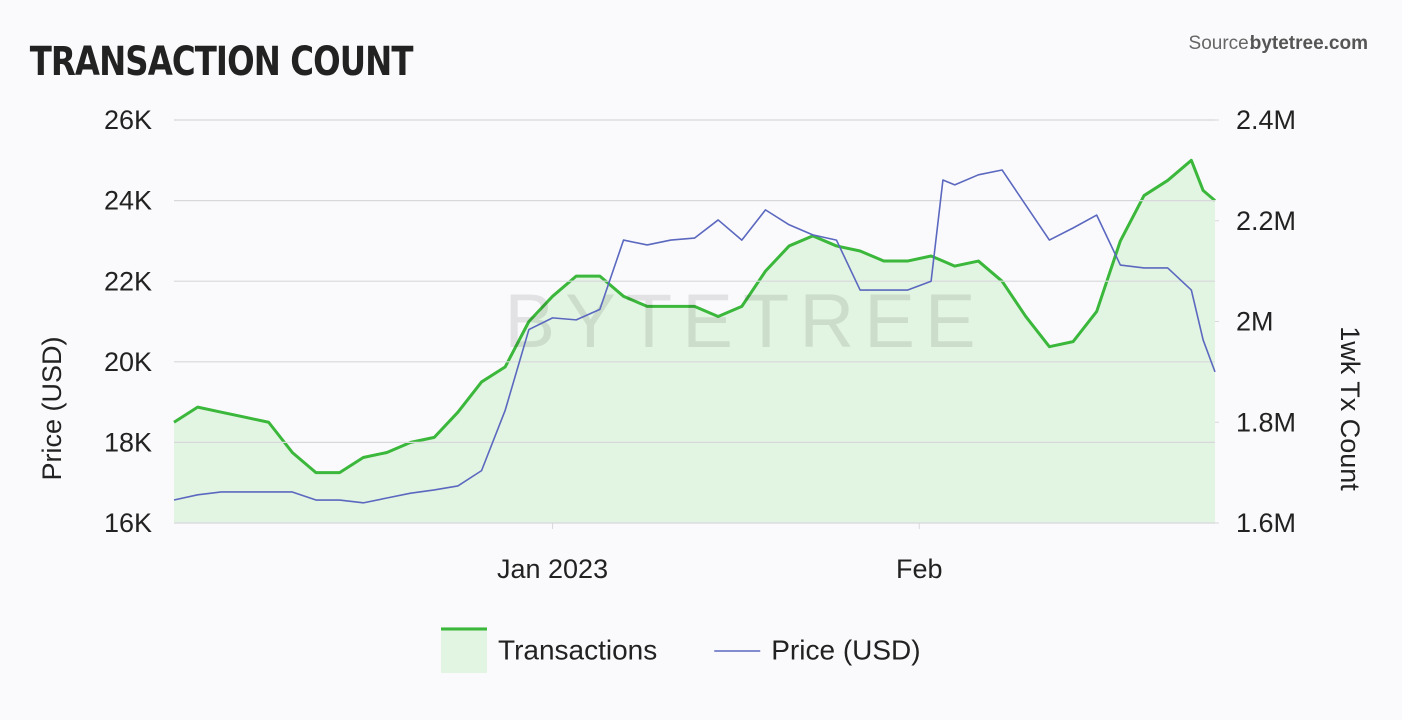 The height and width of the screenshot is (720, 1402). What do you see at coordinates (128, 201) in the screenshot?
I see `y-tick-label: 24K` at bounding box center [128, 201].